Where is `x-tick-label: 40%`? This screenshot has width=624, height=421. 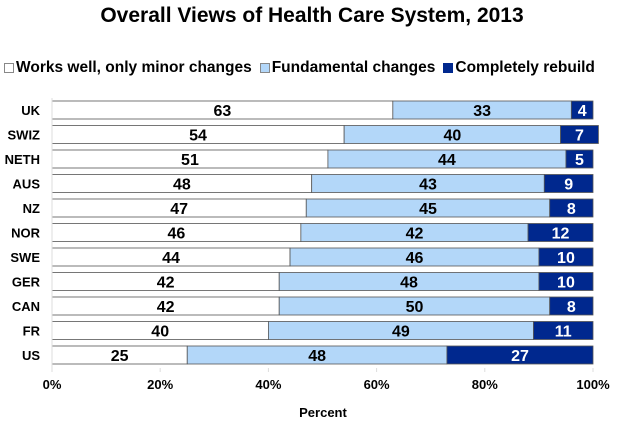 x-tick-label: 40% is located at coordinates (268, 384).